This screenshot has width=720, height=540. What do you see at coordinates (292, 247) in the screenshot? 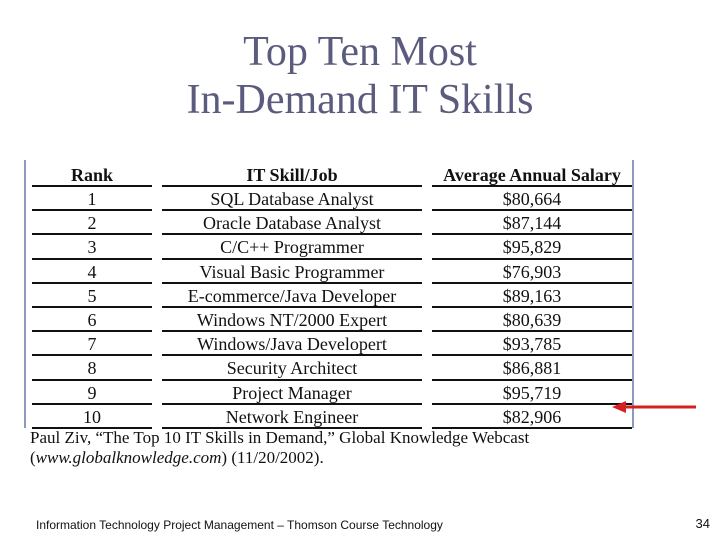
I see `cell-skill: C/C++ Programmer` at bounding box center [292, 247].